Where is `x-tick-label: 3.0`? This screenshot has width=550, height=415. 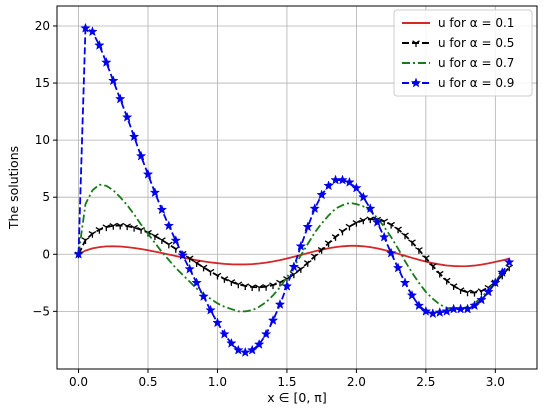
x-tick-label: 3.0 is located at coordinates (495, 382).